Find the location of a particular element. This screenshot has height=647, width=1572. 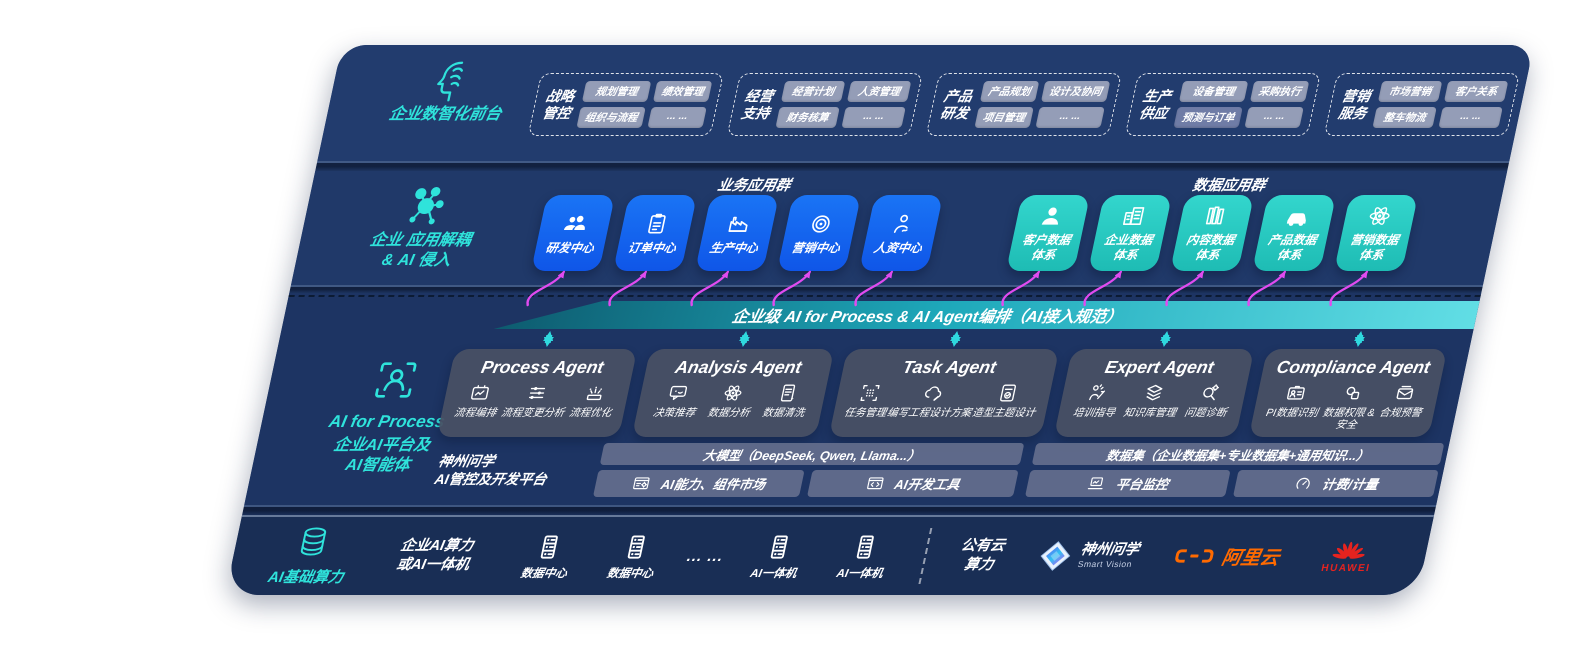

layers-icon is located at coordinates (1154, 393).